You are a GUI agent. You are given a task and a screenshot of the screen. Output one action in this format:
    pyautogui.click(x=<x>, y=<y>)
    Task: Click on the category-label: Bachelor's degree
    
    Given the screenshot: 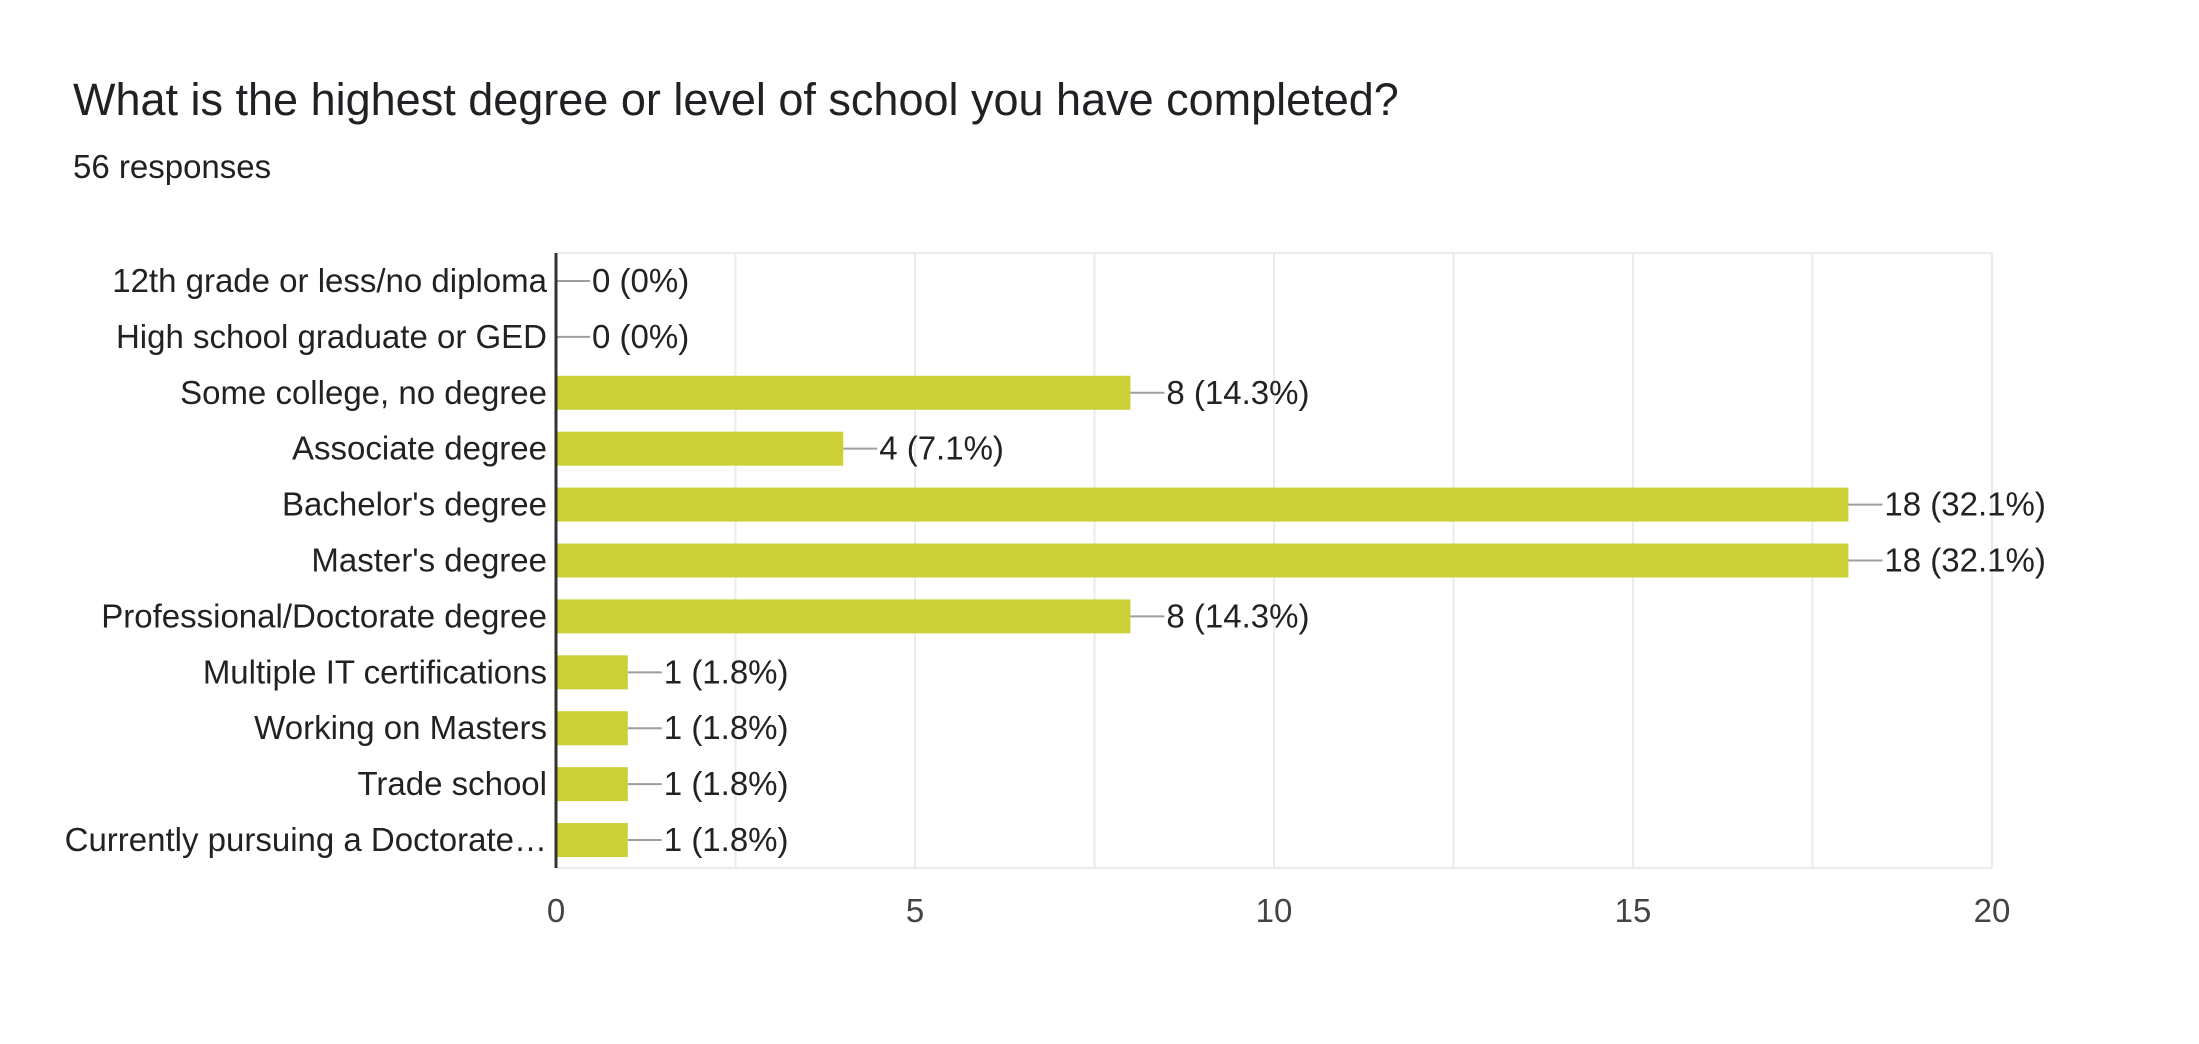 What is the action you would take?
    pyautogui.click(x=414, y=504)
    